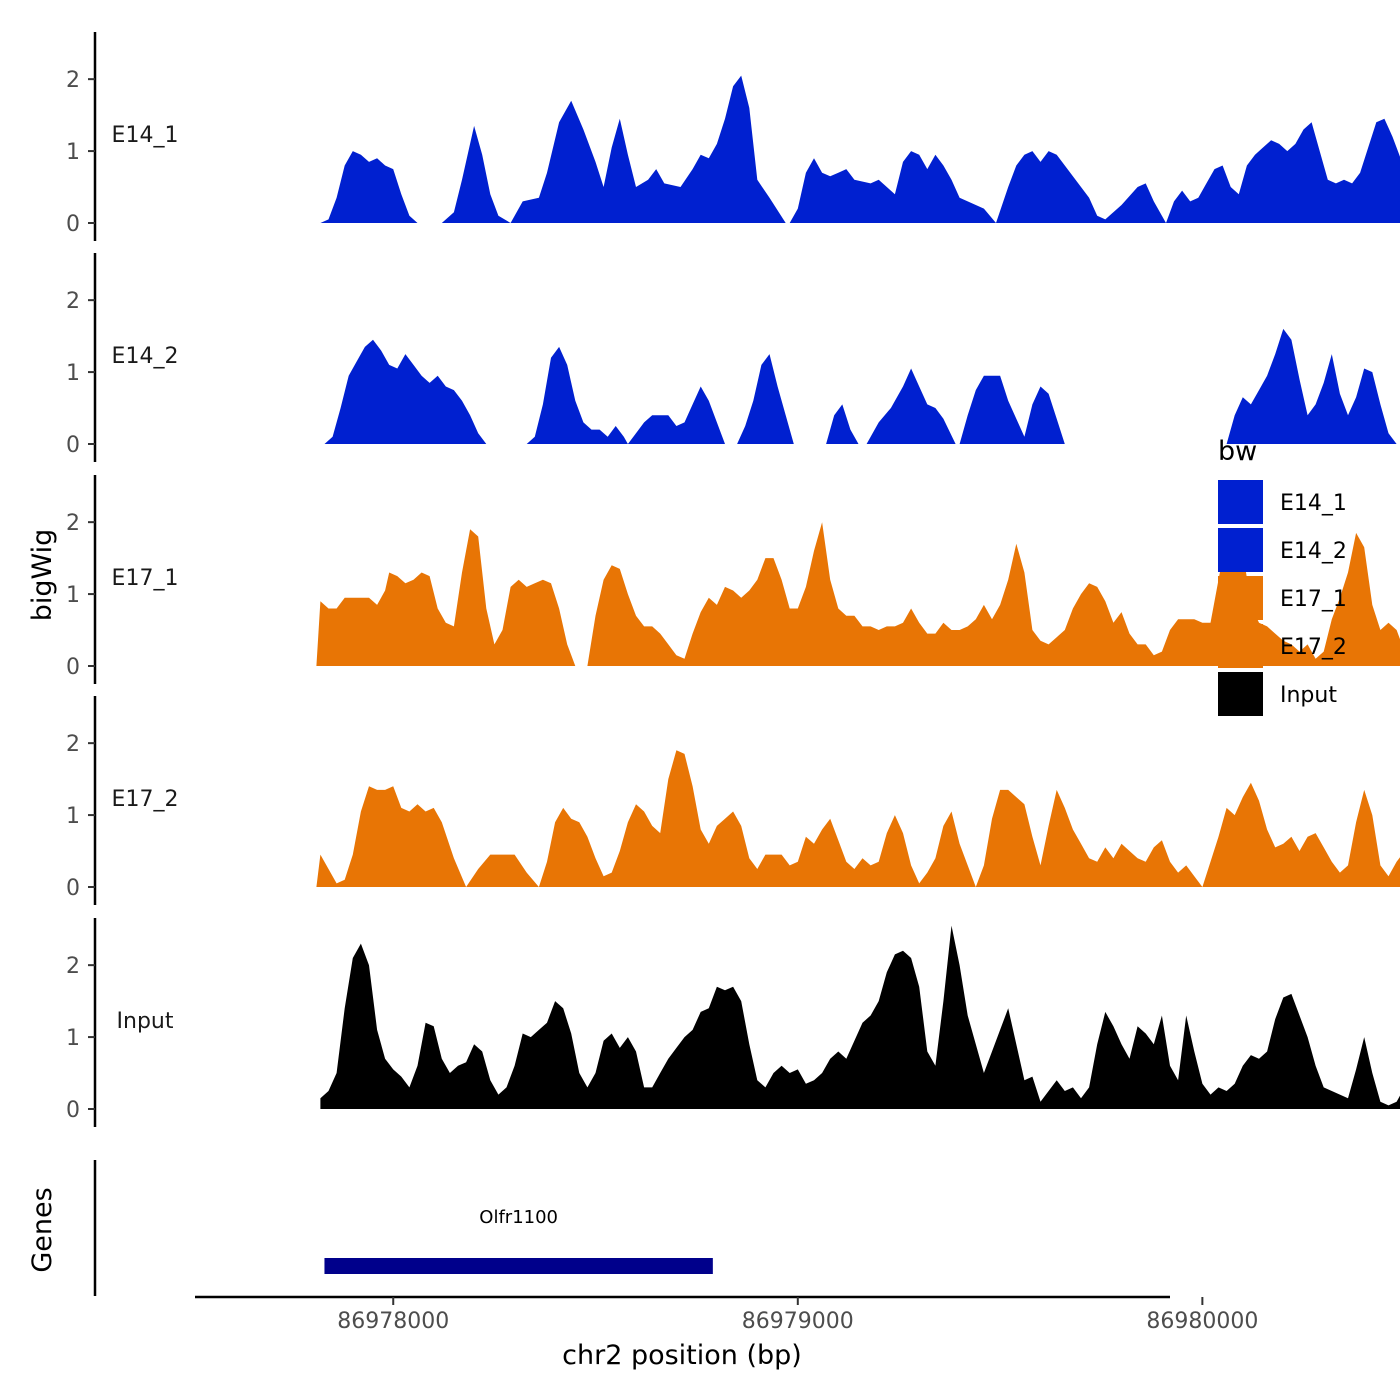  I want to click on legend-label: E17_2, so click(1313, 647).